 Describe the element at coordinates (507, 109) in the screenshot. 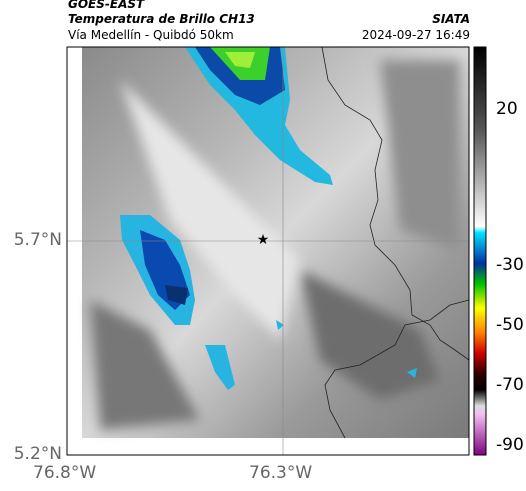

I see `colorbar-tick: 20` at that location.